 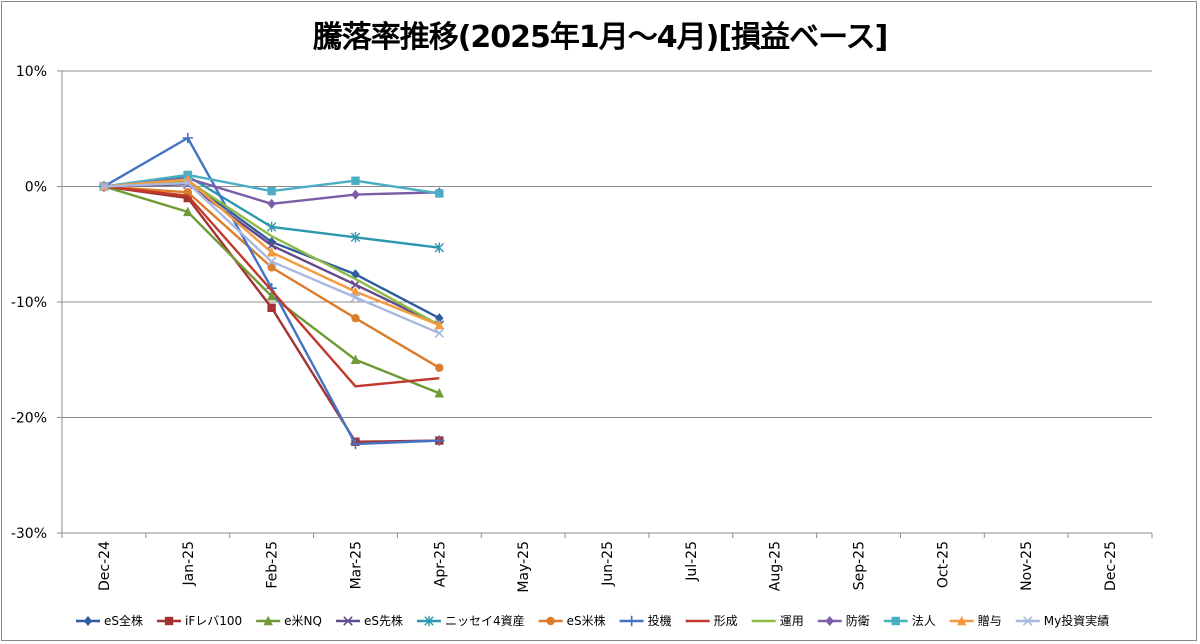 What do you see at coordinates (586, 620) in the screenshot?
I see `legend-label: eS米株` at bounding box center [586, 620].